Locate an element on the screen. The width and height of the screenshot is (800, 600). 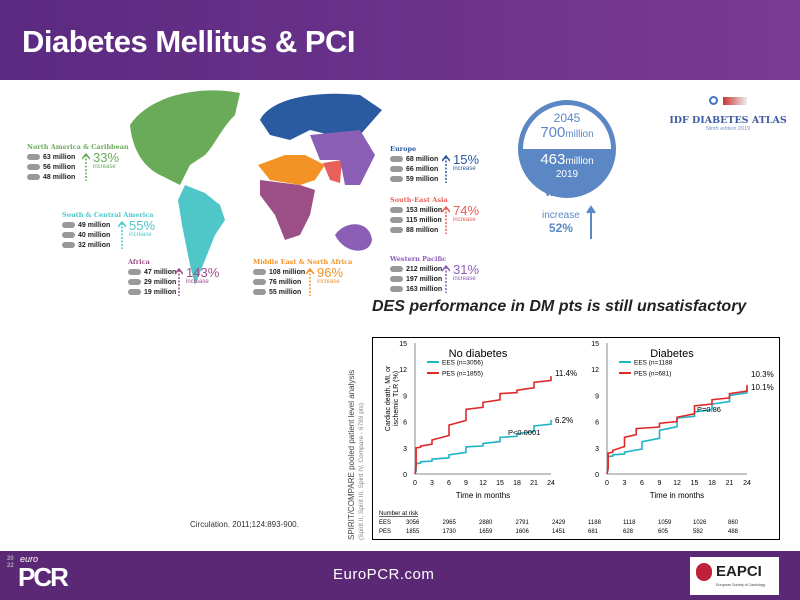
region-value: 163 million is located at coordinates (424, 289).